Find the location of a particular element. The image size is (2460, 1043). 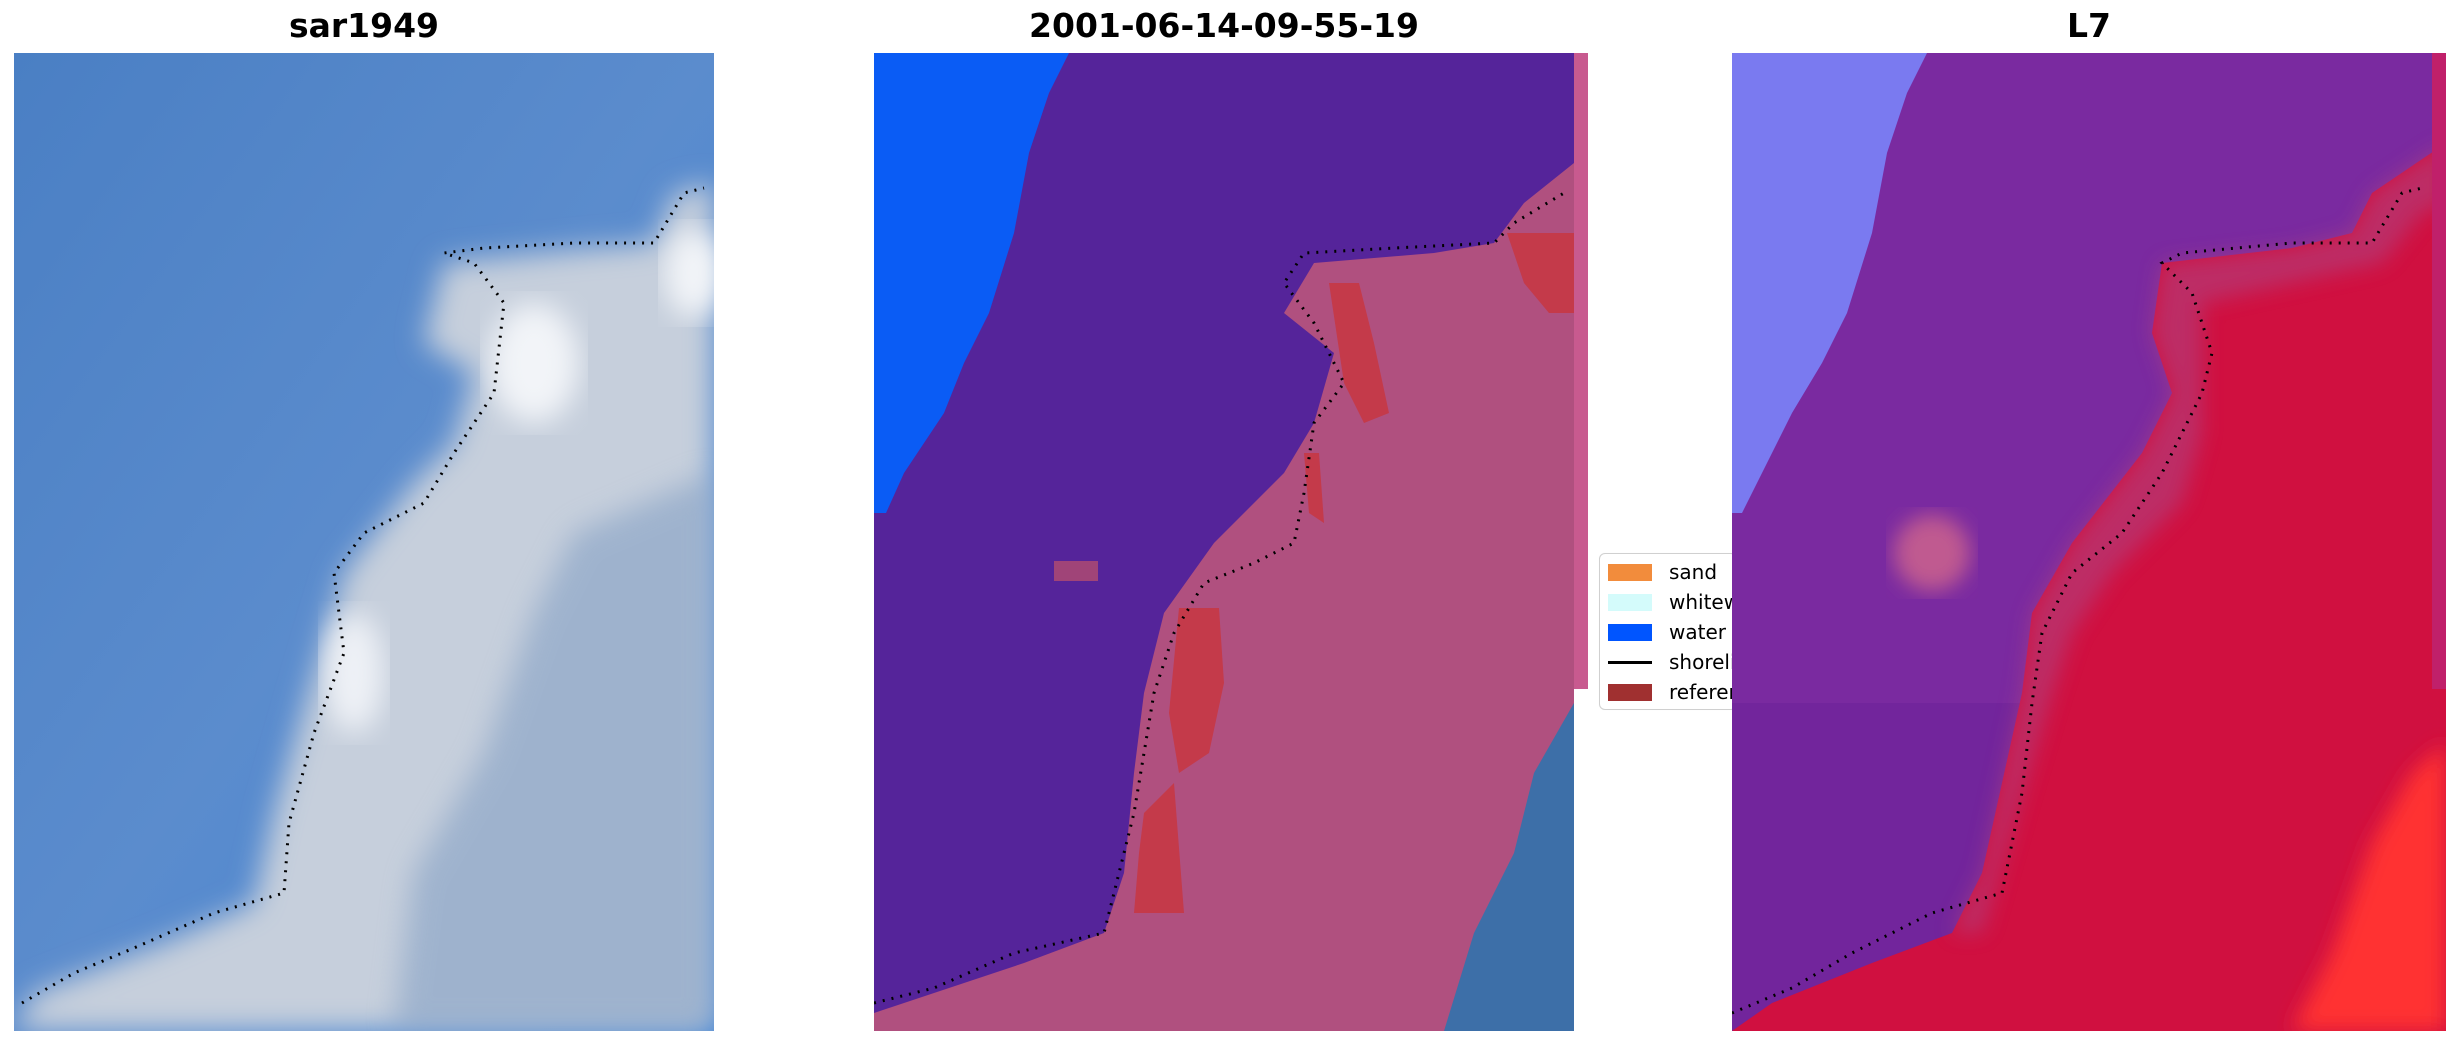

edge-strip is located at coordinates (1581, 371).